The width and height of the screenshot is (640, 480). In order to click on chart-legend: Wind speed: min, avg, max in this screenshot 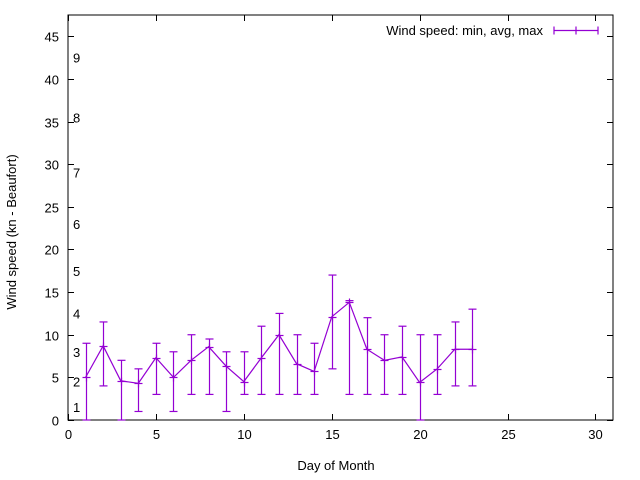, I will do `click(492, 30)`.